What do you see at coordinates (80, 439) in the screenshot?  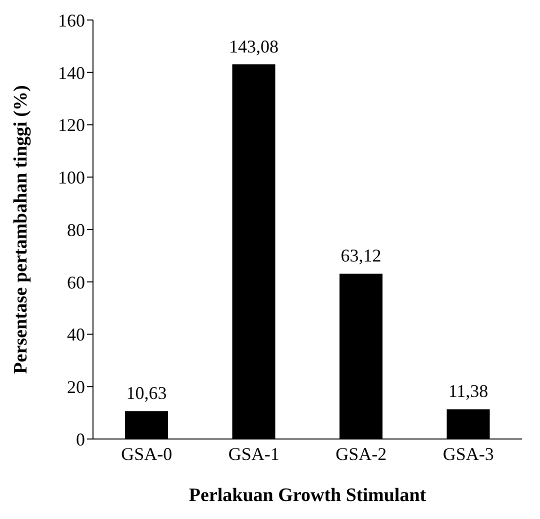 I see `y-tick-label: 0` at bounding box center [80, 439].